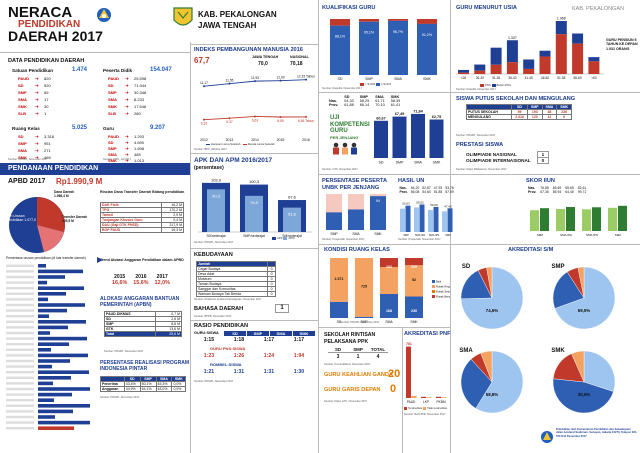 This screenshot has height=453, width=640. Describe the element at coordinates (139, 142) in the screenshot. I see `stat-value: 4.690` at that location.